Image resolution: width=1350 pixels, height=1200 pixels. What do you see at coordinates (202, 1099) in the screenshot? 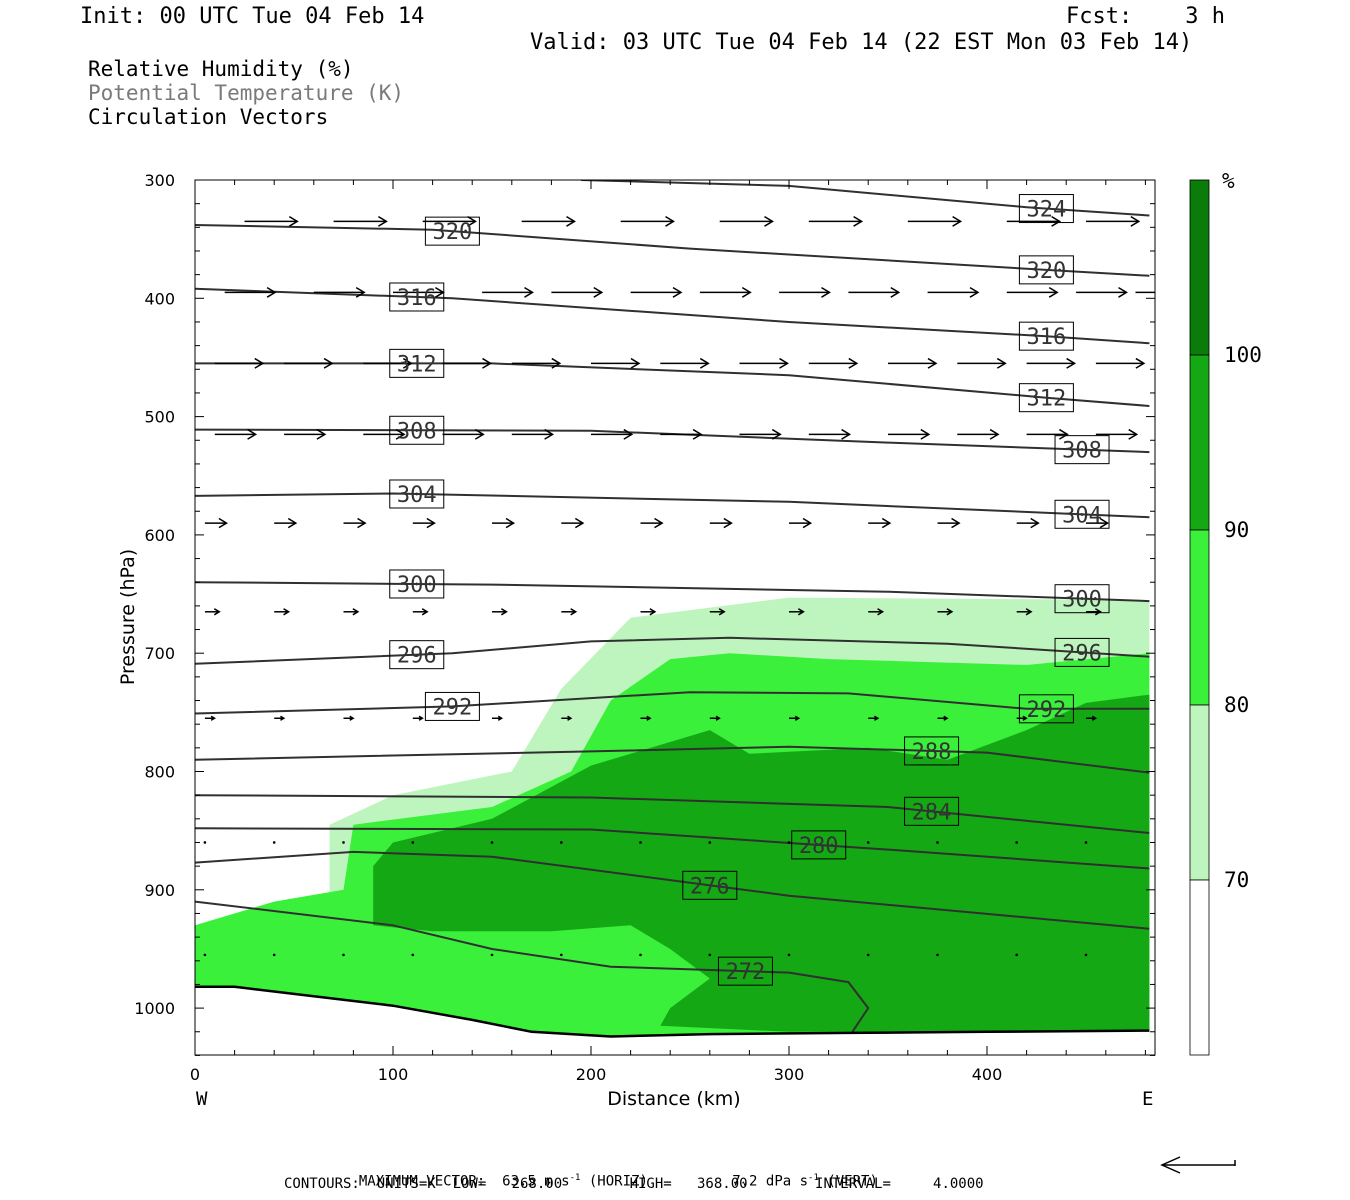
I see `west-label: W` at bounding box center [202, 1099].